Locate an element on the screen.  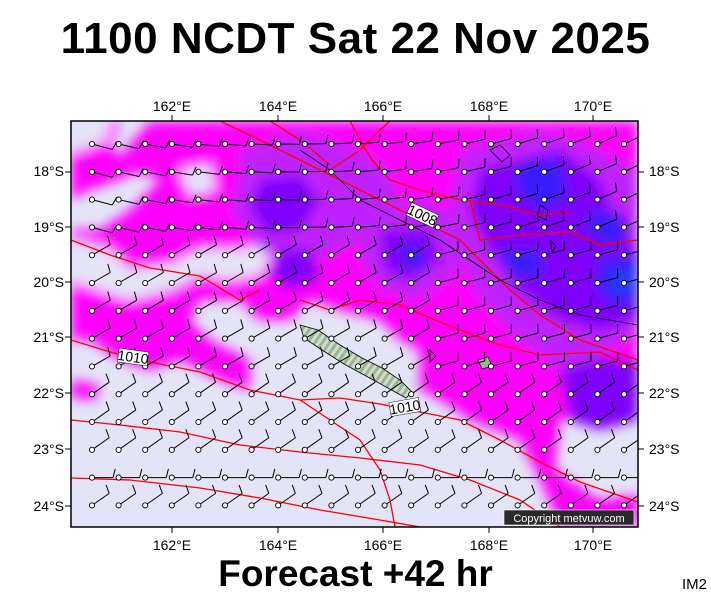
svg-text: 1010 is located at coordinates (133, 357).